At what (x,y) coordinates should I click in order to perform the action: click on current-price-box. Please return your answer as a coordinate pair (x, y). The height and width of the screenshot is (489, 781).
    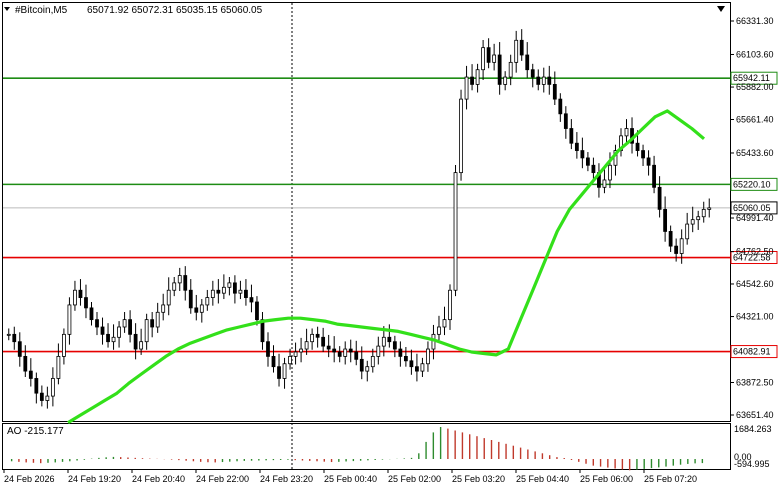
    Looking at the image, I should click on (754, 208).